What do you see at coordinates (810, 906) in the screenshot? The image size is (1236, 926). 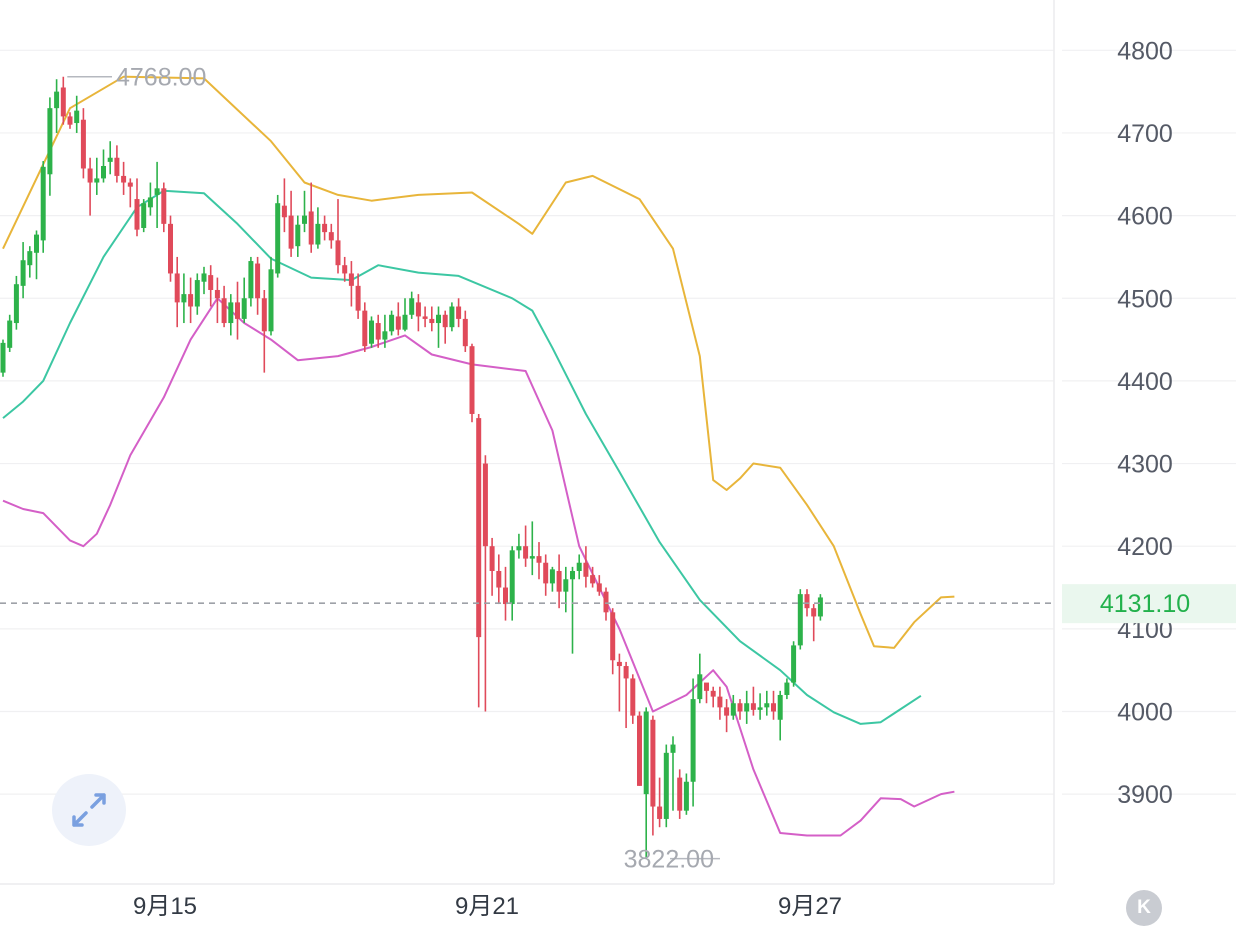 I see `x-tick-label: 9月27` at bounding box center [810, 906].